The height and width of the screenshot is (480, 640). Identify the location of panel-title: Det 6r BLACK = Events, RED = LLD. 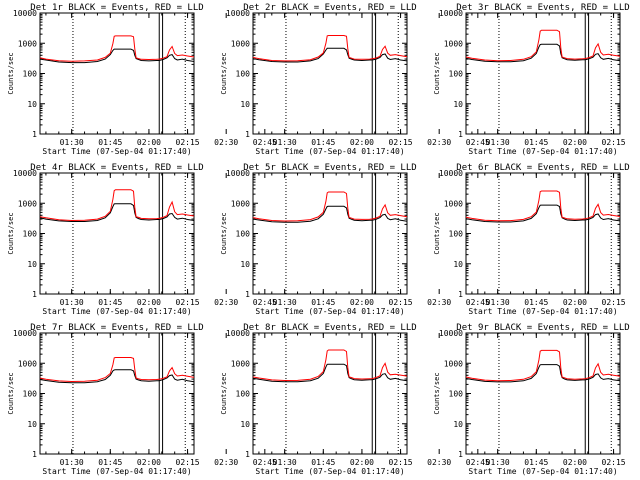
(542, 168).